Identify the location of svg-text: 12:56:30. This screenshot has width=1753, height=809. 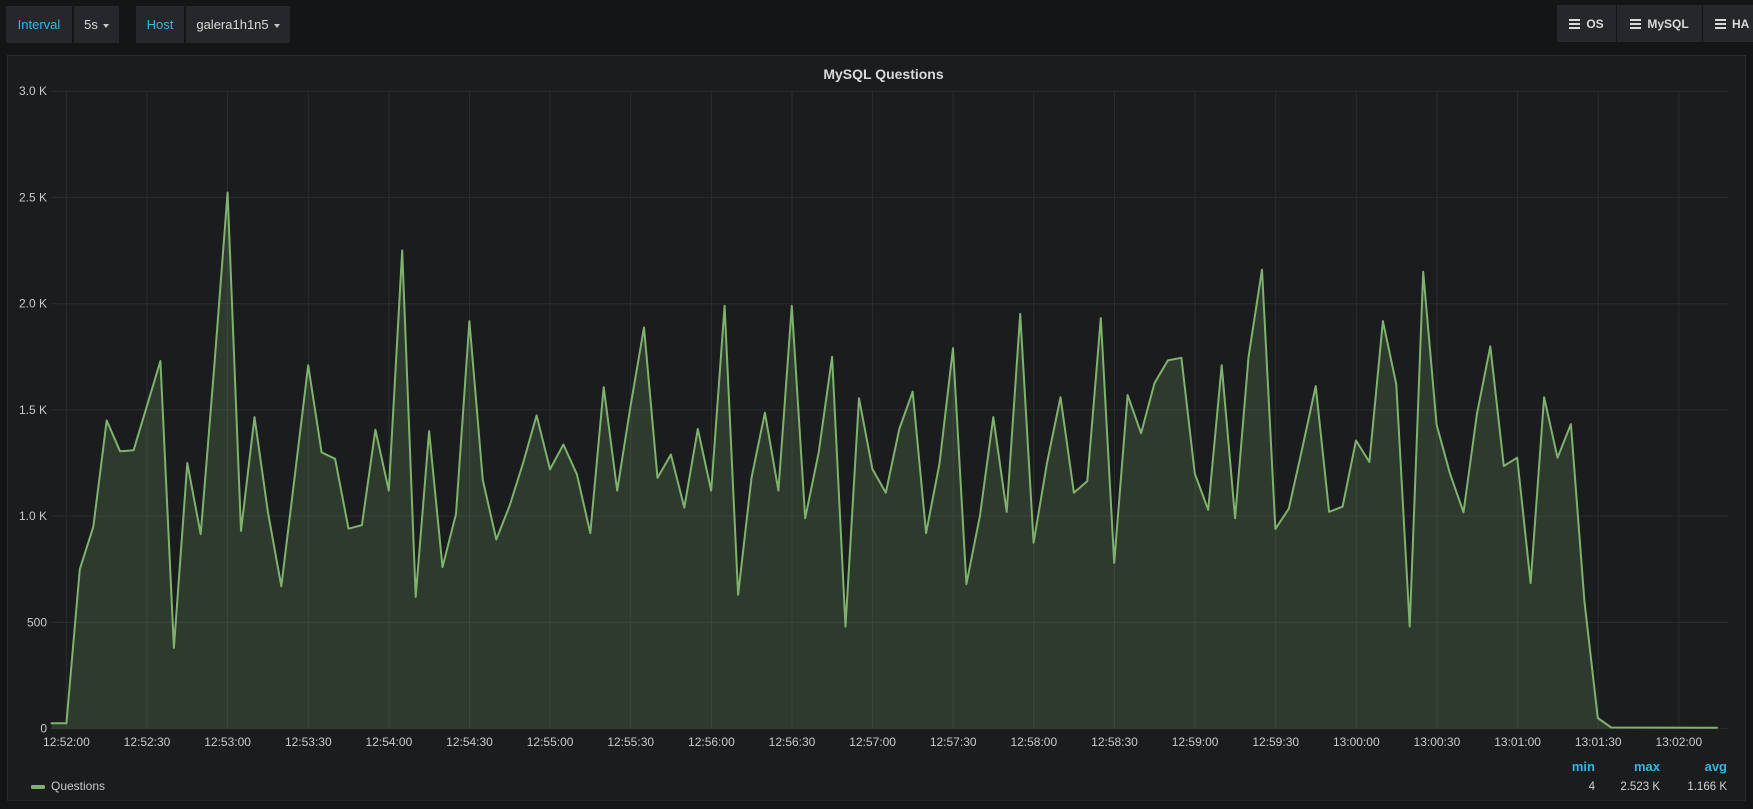
(792, 742).